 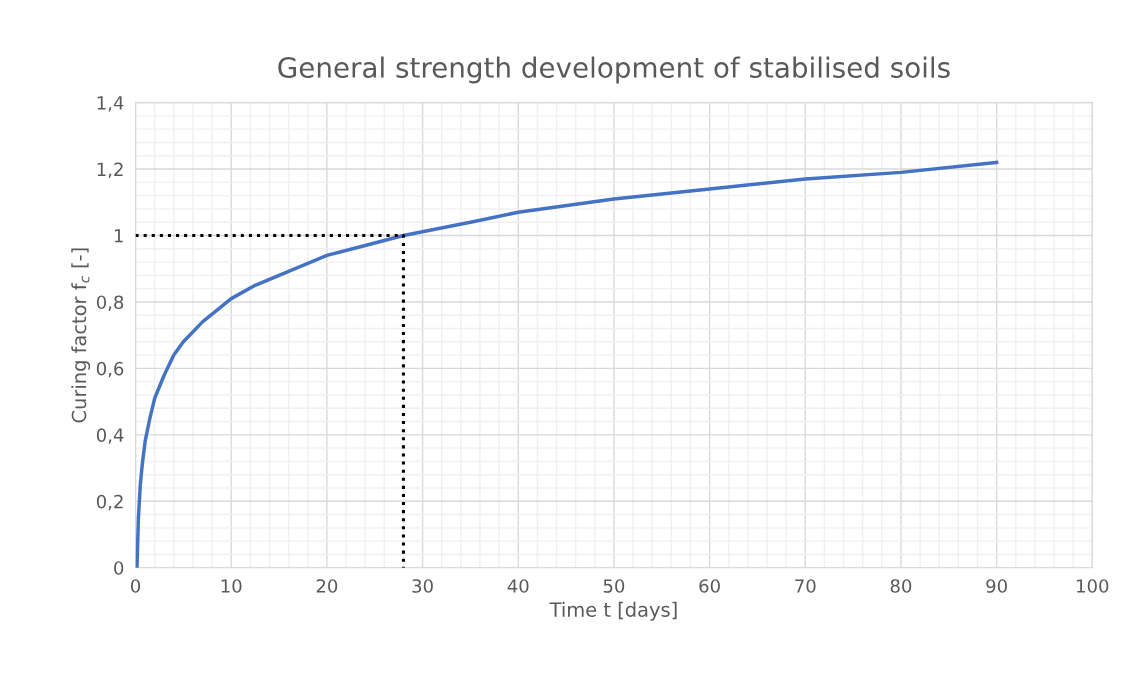 What do you see at coordinates (110, 104) in the screenshot?
I see `y-tick-label: 1,4` at bounding box center [110, 104].